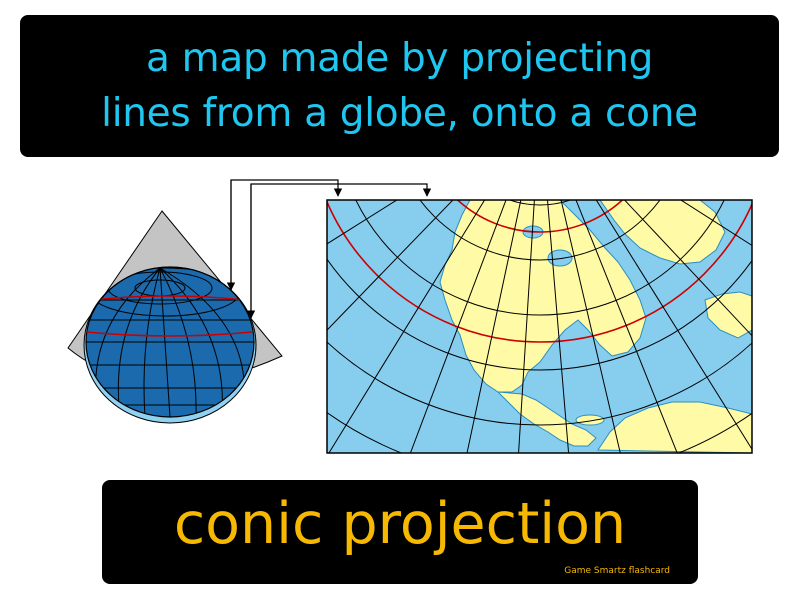  I want to click on definition-line-2: lines from a globe, onto a cone, so click(399, 113).